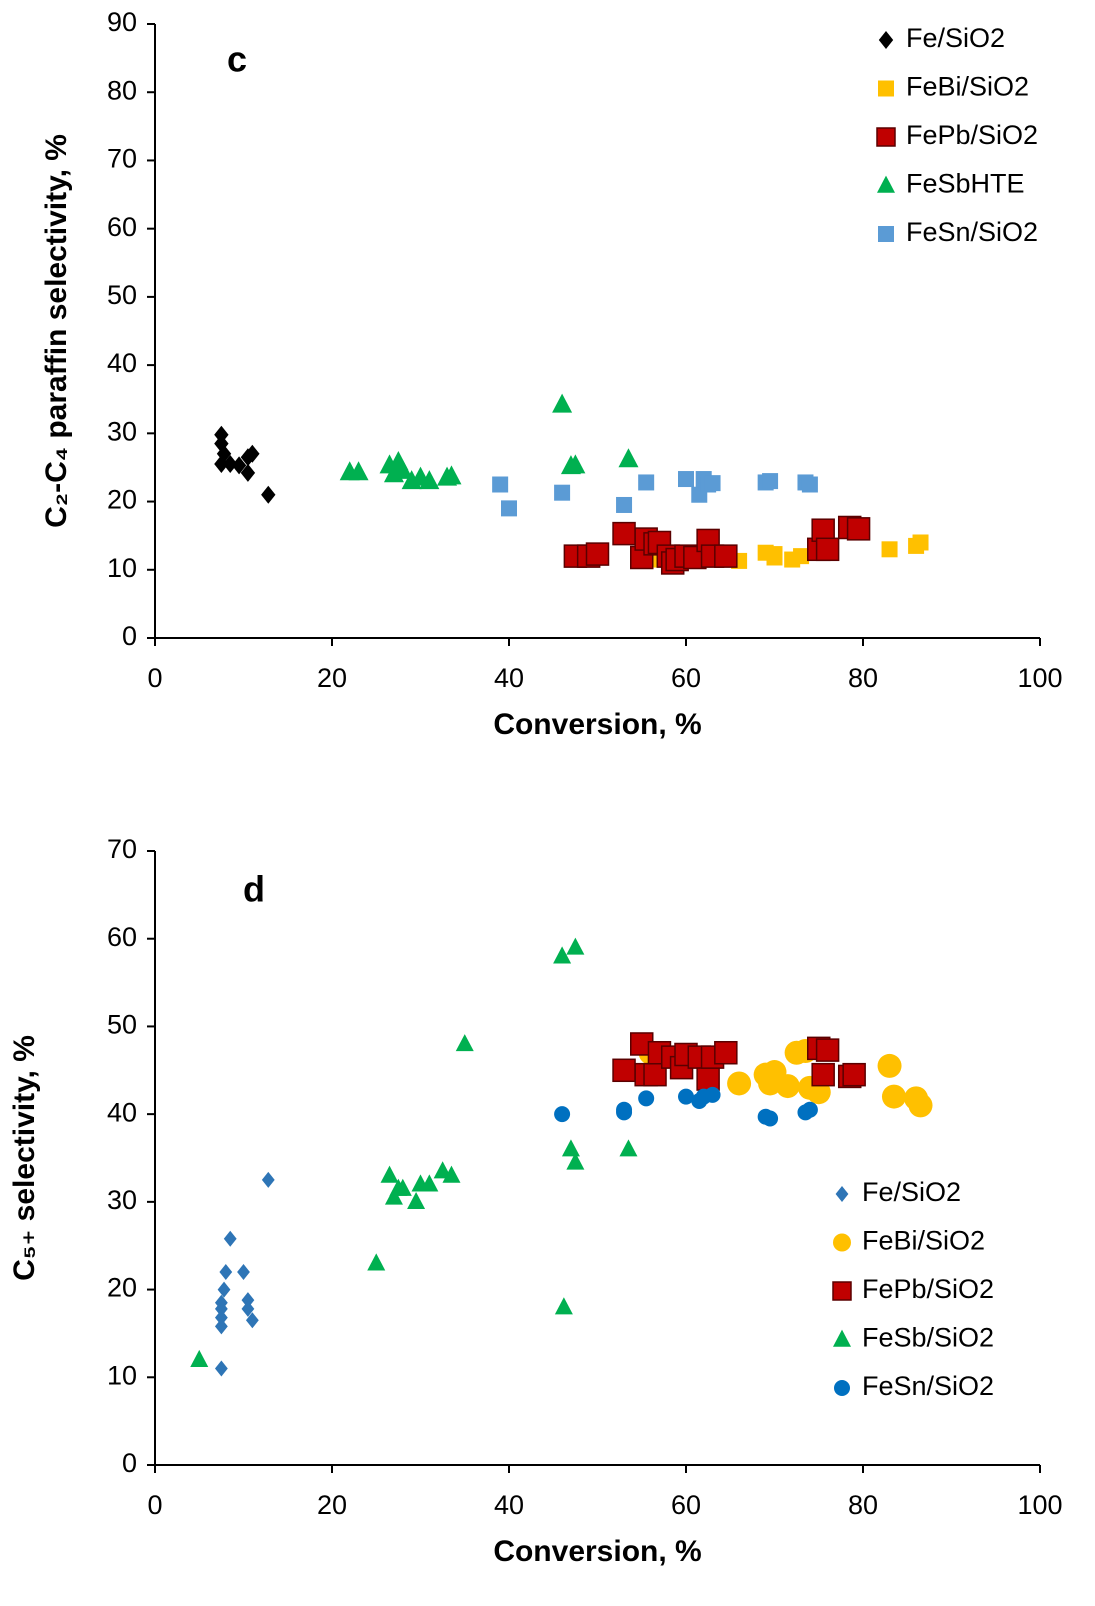  I want to click on y-axis-title: C₅₊ selectivity, %, so click(24, 1158).